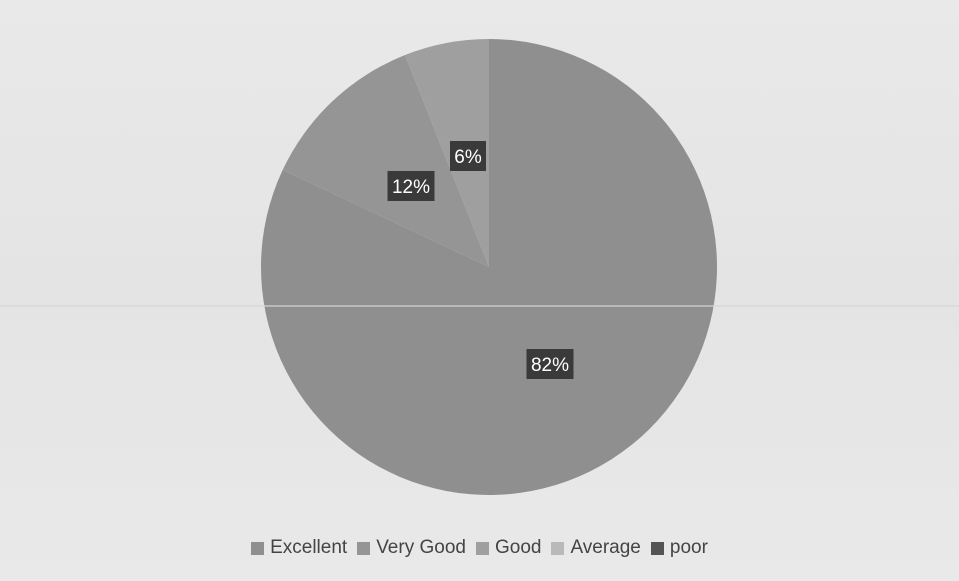  What do you see at coordinates (421, 547) in the screenshot?
I see `legend-label: Very Good` at bounding box center [421, 547].